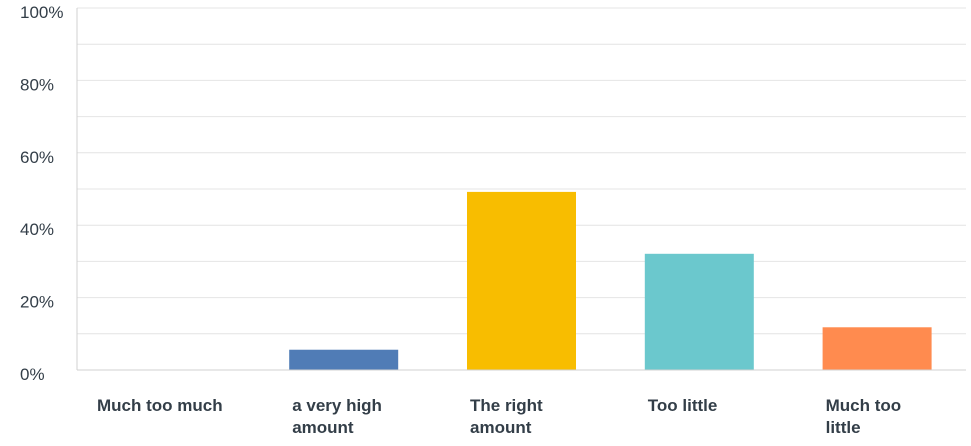 Image resolution: width=971 pixels, height=446 pixels. Describe the element at coordinates (506, 416) in the screenshot. I see `x-category-label: The right amount` at that location.